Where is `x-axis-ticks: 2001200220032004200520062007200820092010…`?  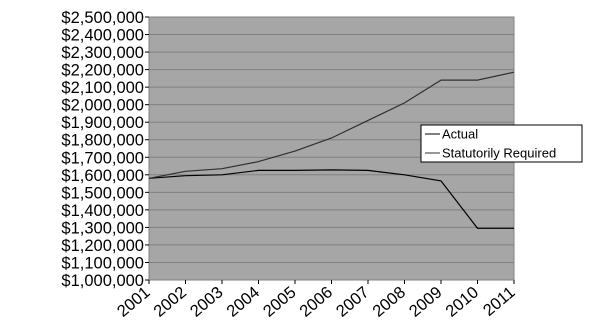 x-axis-ticks: 2001200220032004200520062007200820092010… is located at coordinates (316, 300).